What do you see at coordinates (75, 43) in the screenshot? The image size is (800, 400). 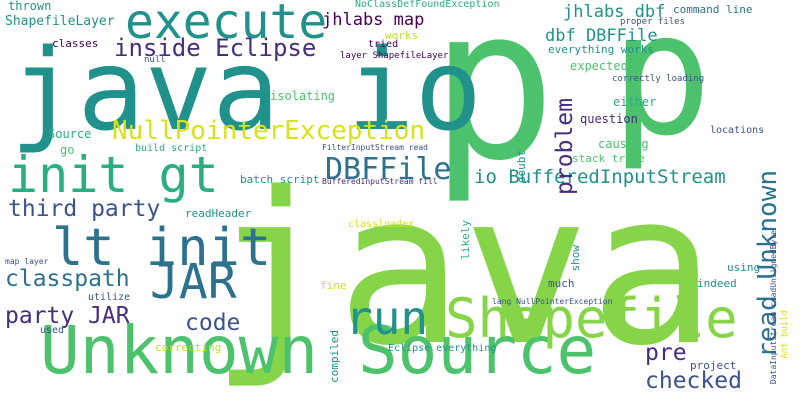 I see `word-classes-30: classes` at bounding box center [75, 43].